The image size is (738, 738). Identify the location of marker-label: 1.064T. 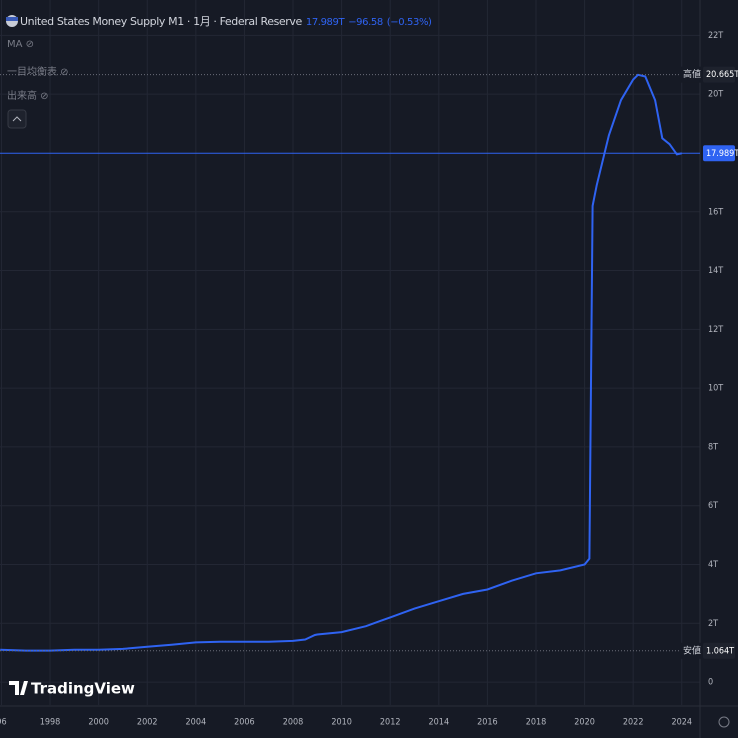
(720, 651).